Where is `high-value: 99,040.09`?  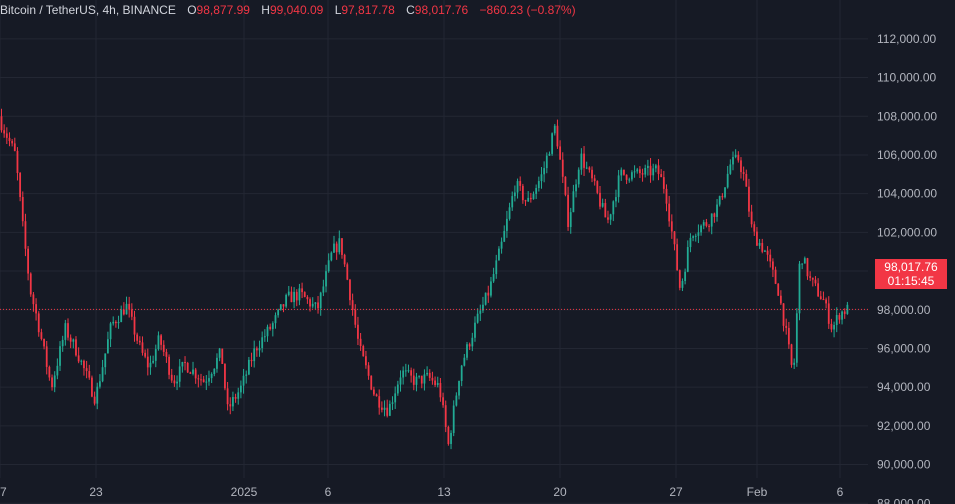
high-value: 99,040.09 is located at coordinates (296, 10).